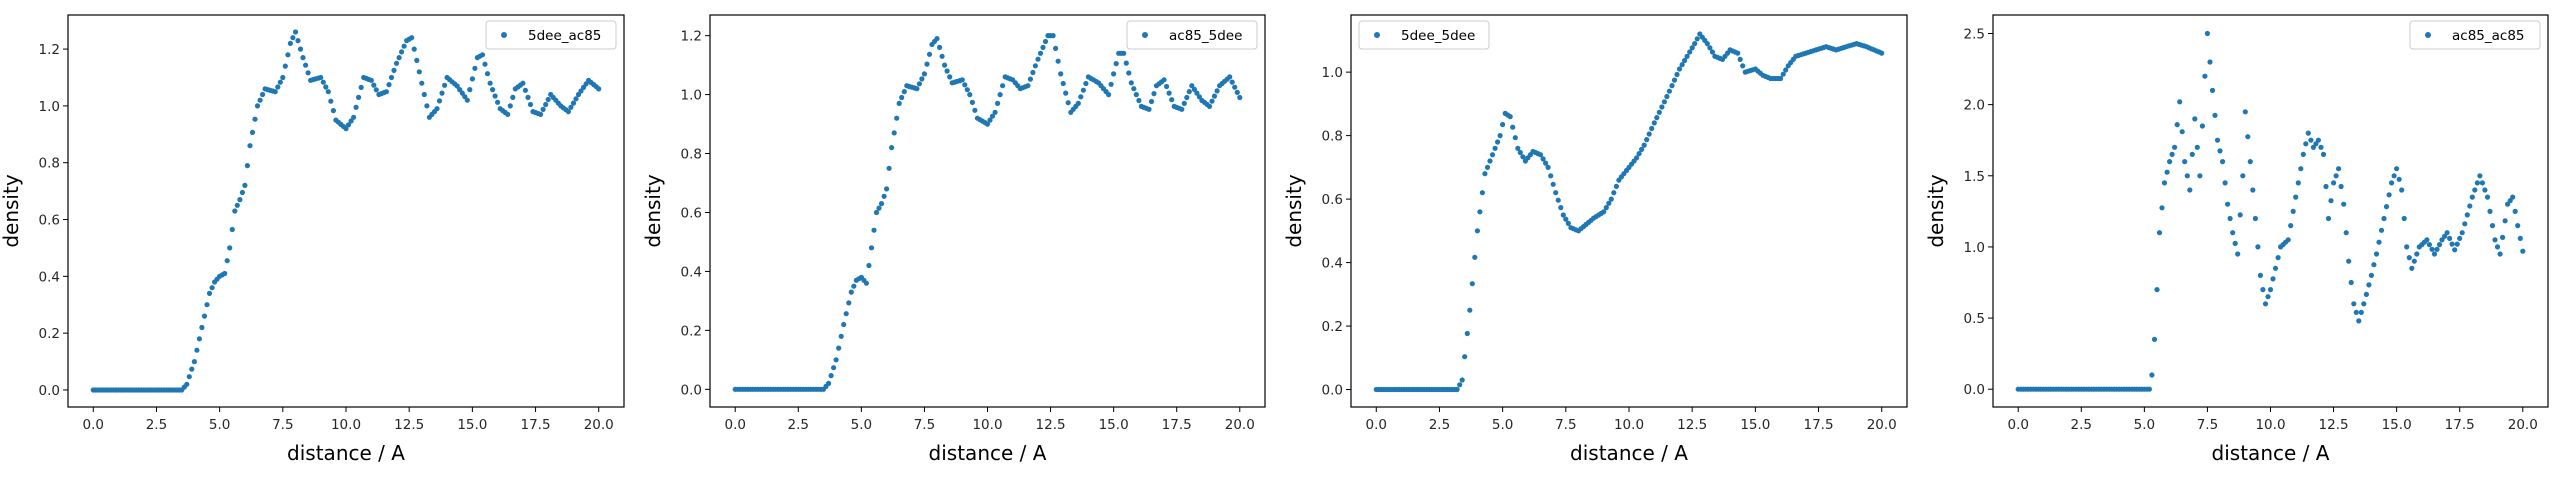 The height and width of the screenshot is (480, 2560). I want to click on x-tick-label: 2.5, so click(1439, 425).